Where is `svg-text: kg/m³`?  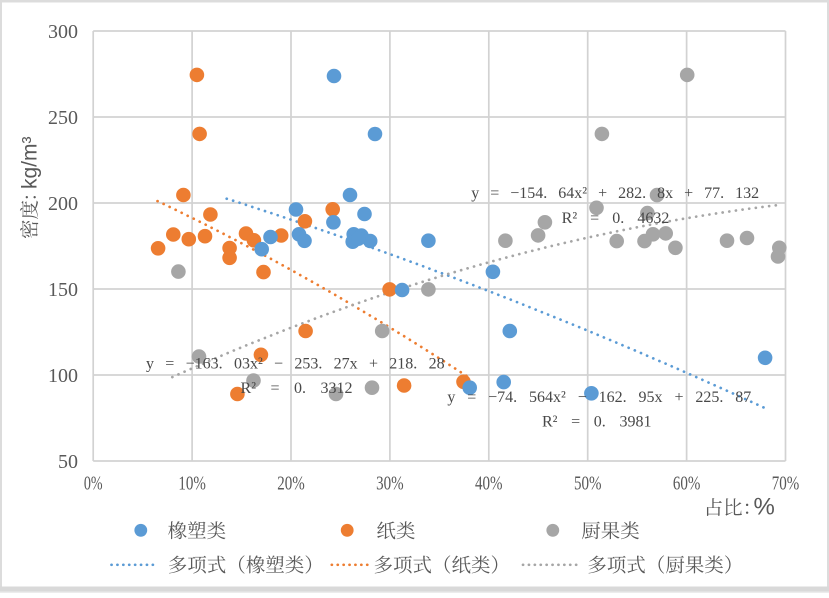 svg-text: kg/m³ is located at coordinates (30, 162).